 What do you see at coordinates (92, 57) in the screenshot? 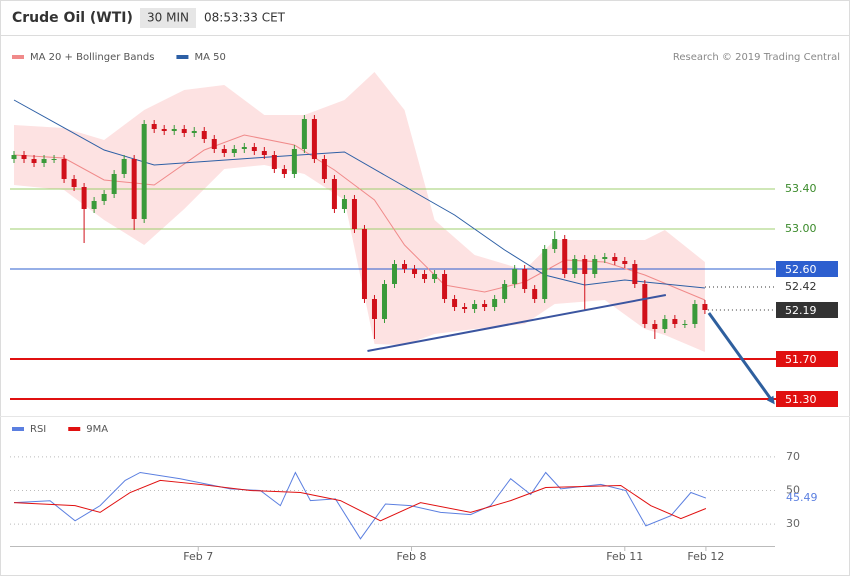
I see `legend-label: MA 20 + Bollinger Bands` at bounding box center [92, 57].